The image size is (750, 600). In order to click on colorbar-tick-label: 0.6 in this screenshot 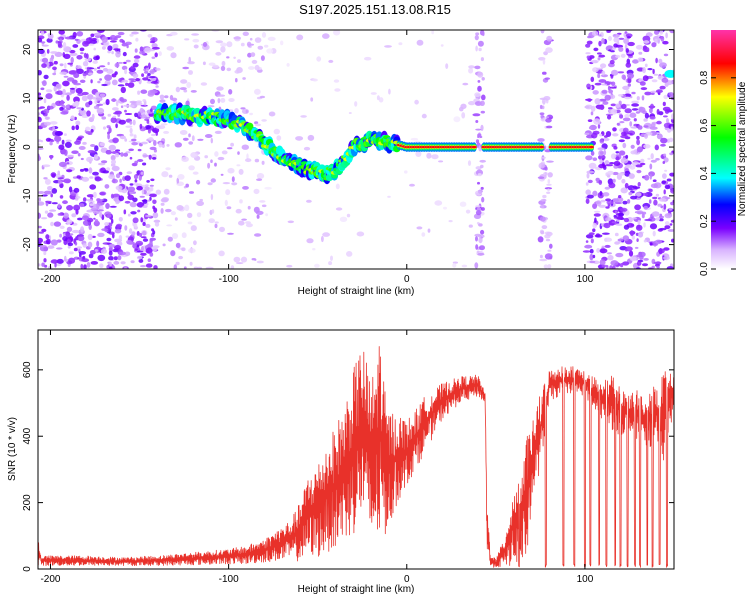, I will do `click(704, 125)`.